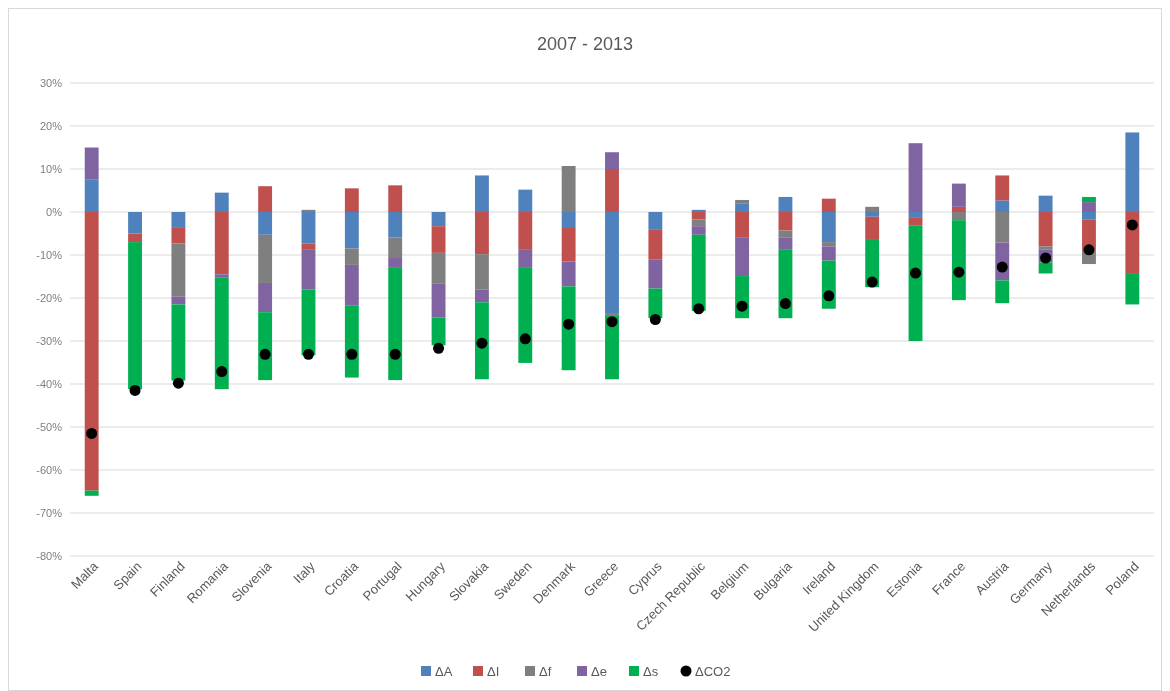 The image size is (1170, 691). What do you see at coordinates (713, 671) in the screenshot?
I see `legend-label: ΔCO2` at bounding box center [713, 671].